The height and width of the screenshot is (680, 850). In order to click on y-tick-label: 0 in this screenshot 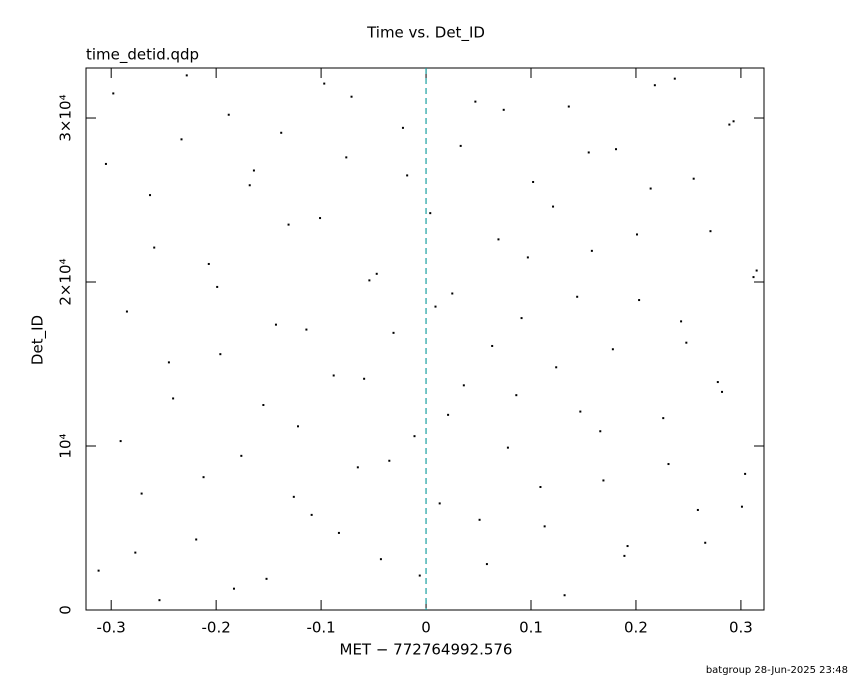, I will do `click(66, 610)`.